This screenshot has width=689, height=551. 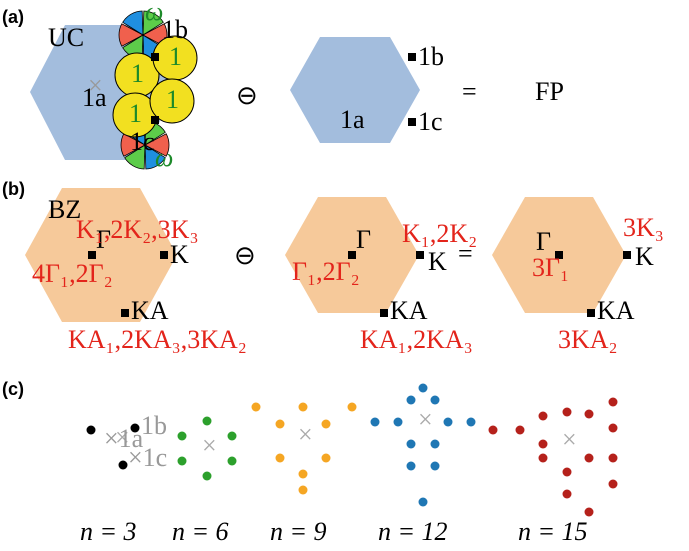 I want to click on brillouin-zone, so click(x=101, y=255).